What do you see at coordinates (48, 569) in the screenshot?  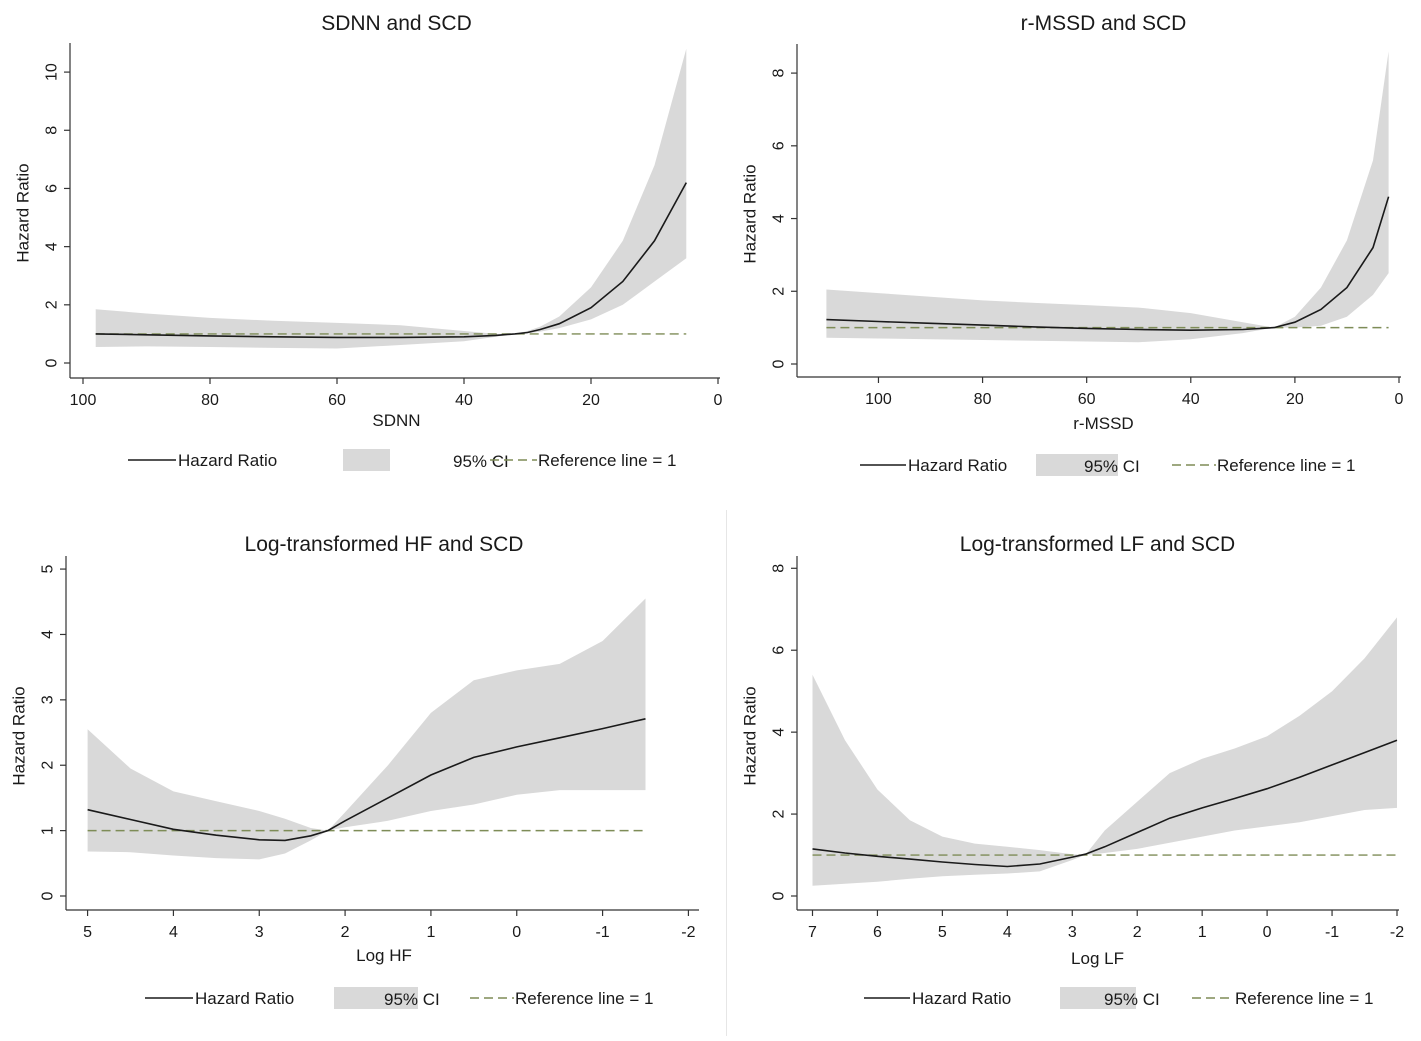 I see `y-tick-label: 5` at bounding box center [48, 569].